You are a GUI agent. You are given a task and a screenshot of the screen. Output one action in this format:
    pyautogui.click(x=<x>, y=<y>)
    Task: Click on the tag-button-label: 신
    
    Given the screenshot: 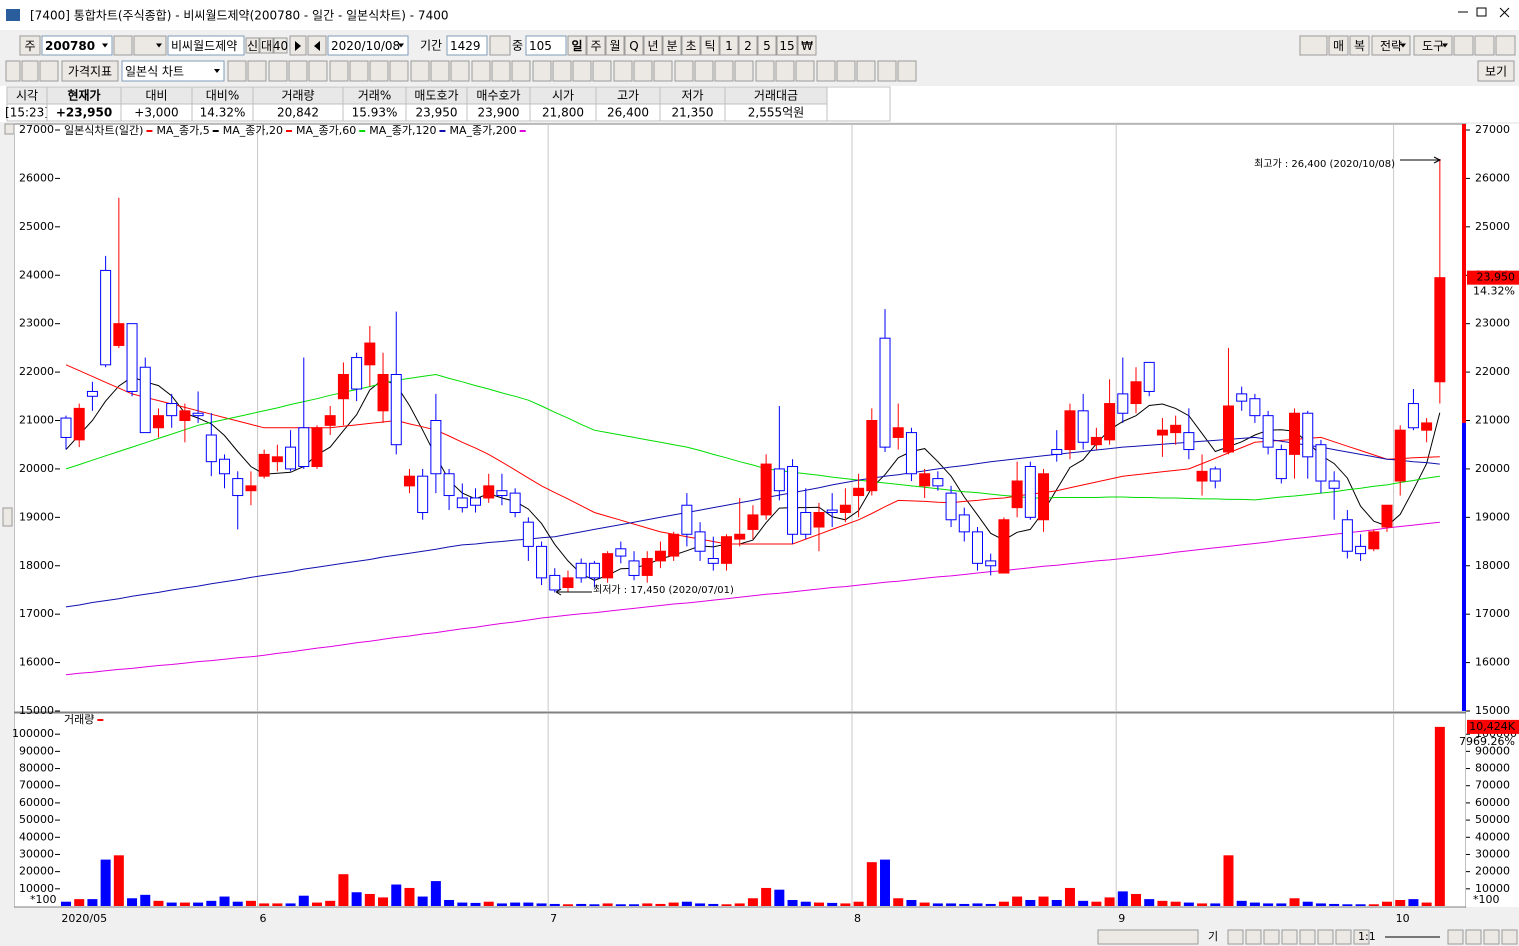 What is the action you would take?
    pyautogui.click(x=252, y=46)
    